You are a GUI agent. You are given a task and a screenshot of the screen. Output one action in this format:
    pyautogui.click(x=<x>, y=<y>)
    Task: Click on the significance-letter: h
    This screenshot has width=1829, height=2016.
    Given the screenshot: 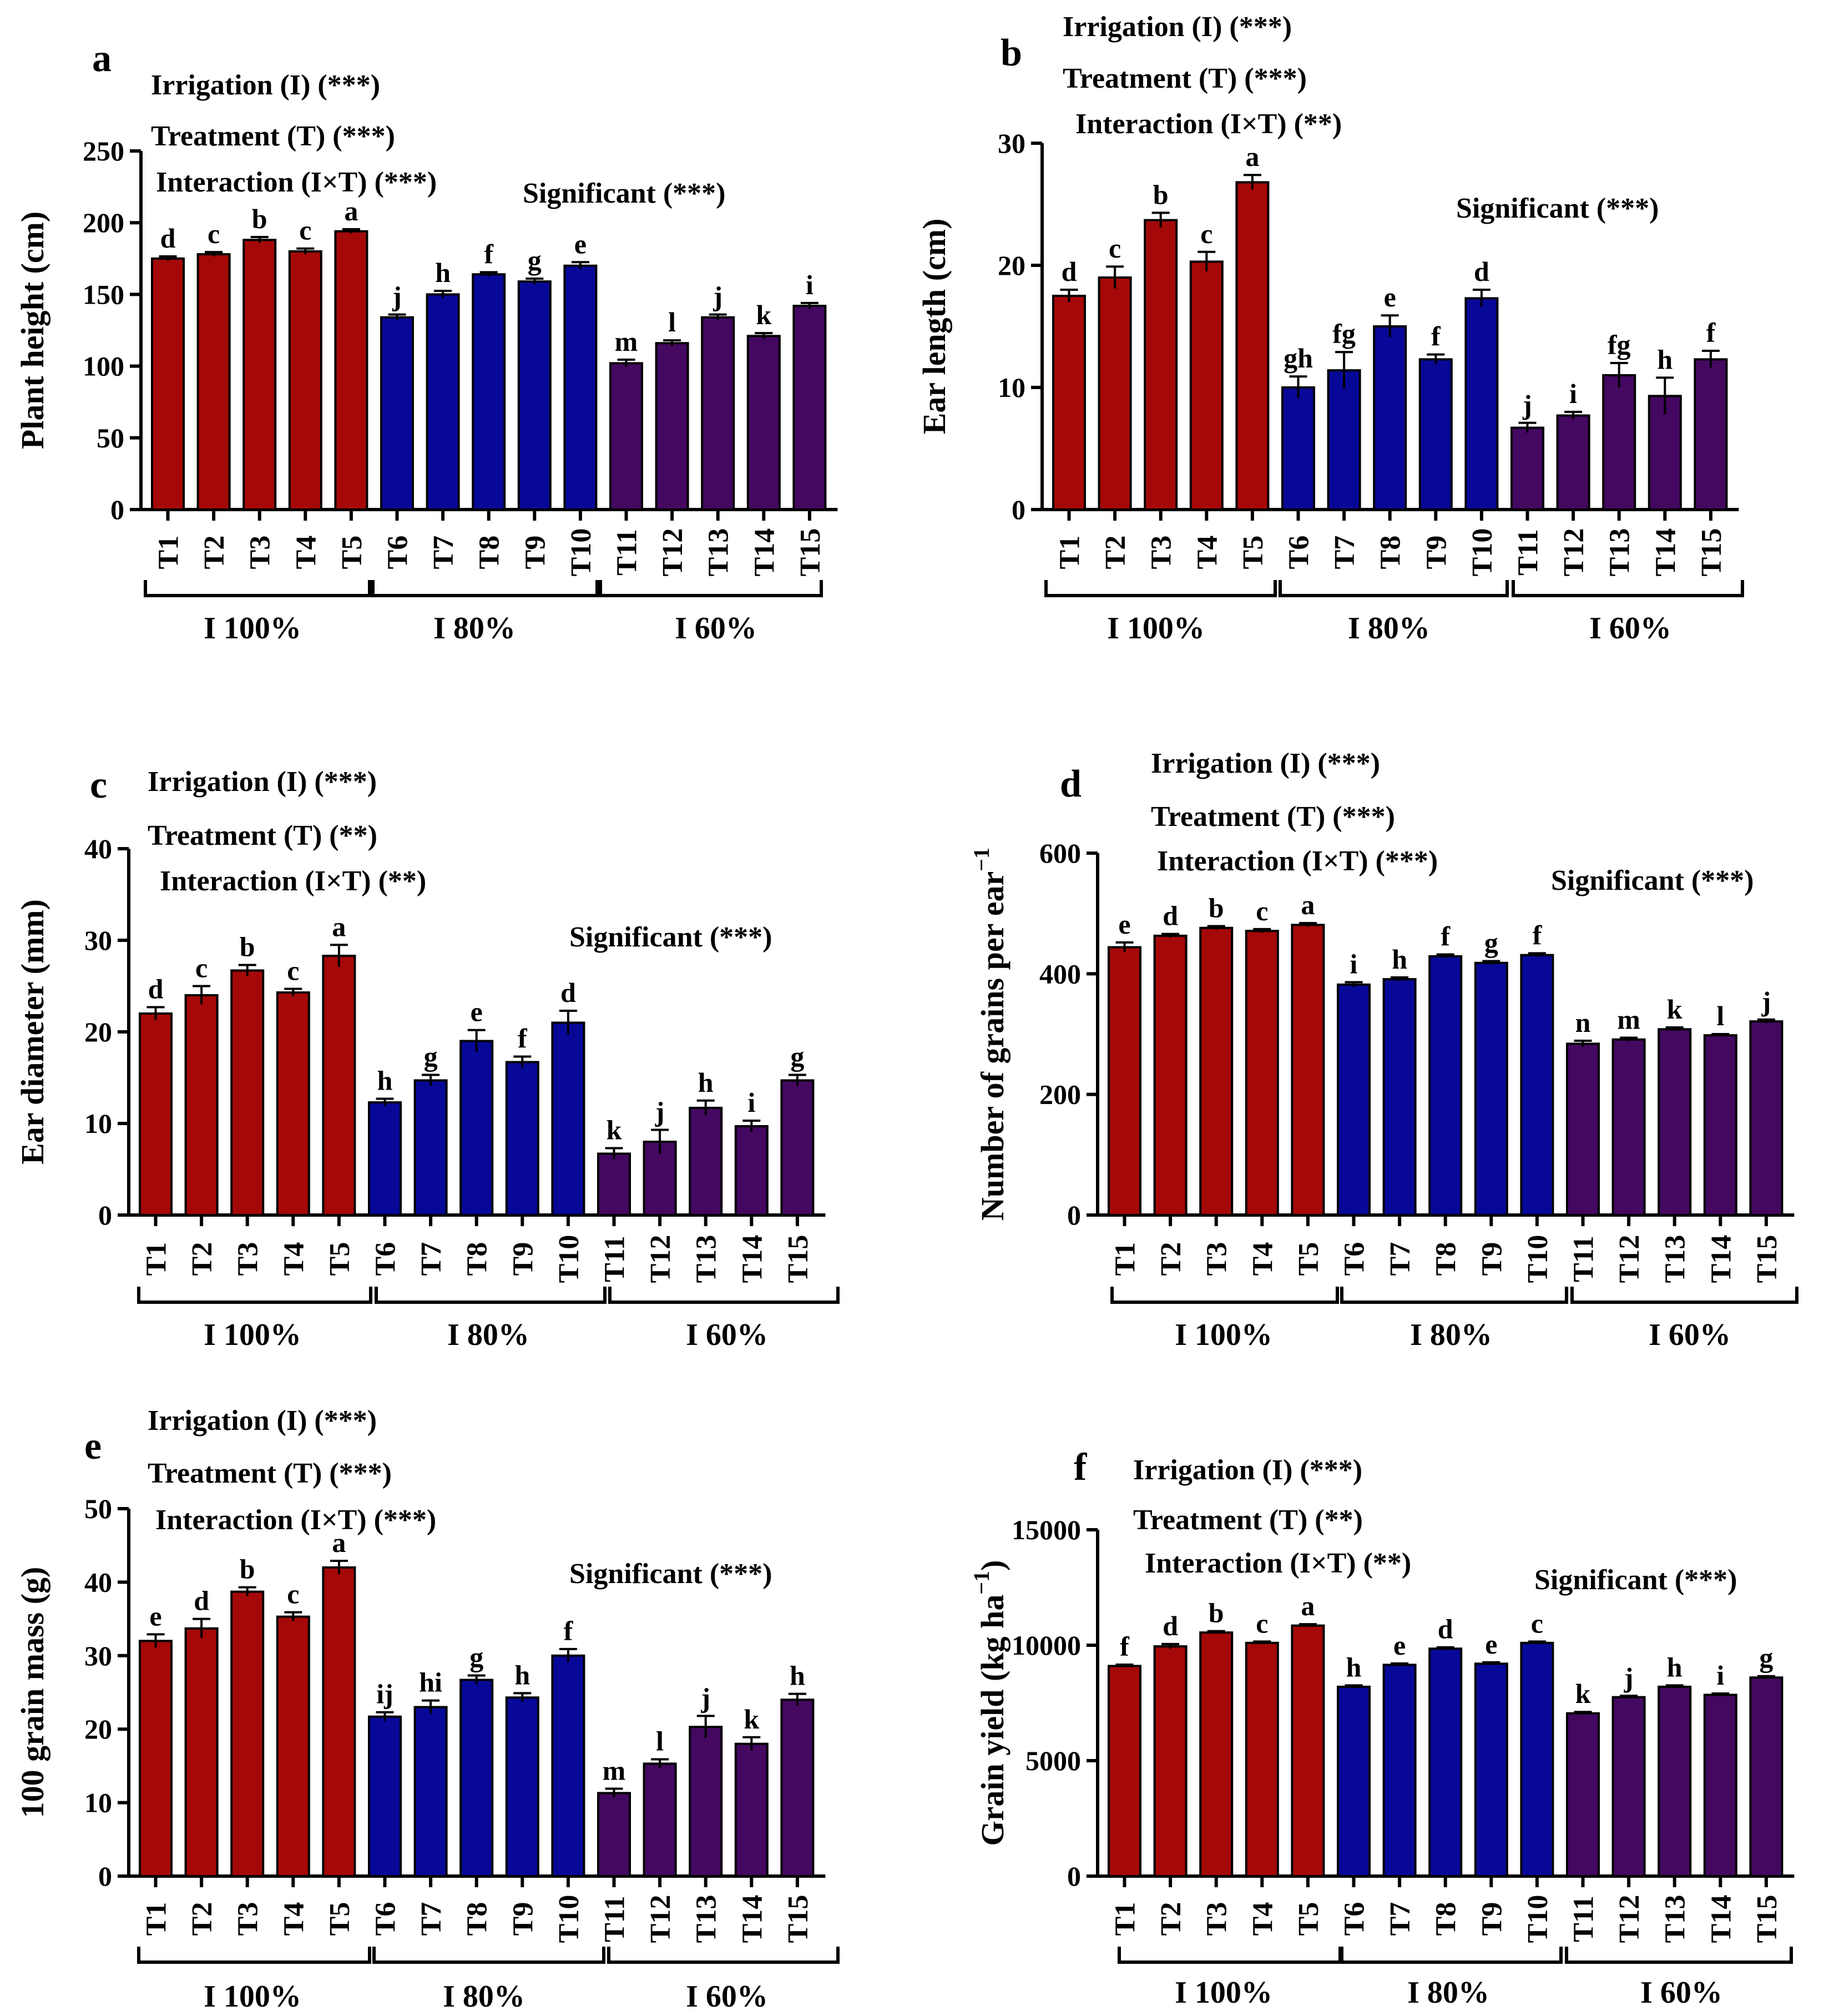 What is the action you would take?
    pyautogui.click(x=522, y=1674)
    